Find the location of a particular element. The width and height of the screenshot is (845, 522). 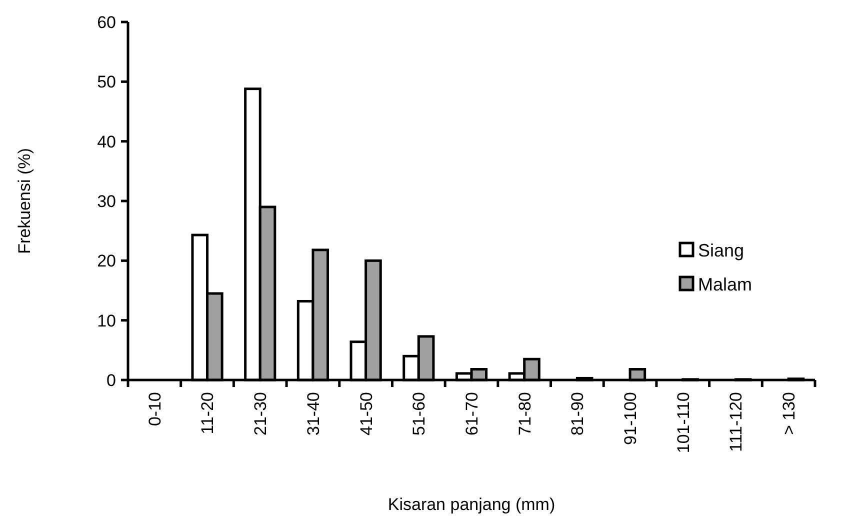

y-axis-title: Frekuensi (%) is located at coordinates (24, 201).